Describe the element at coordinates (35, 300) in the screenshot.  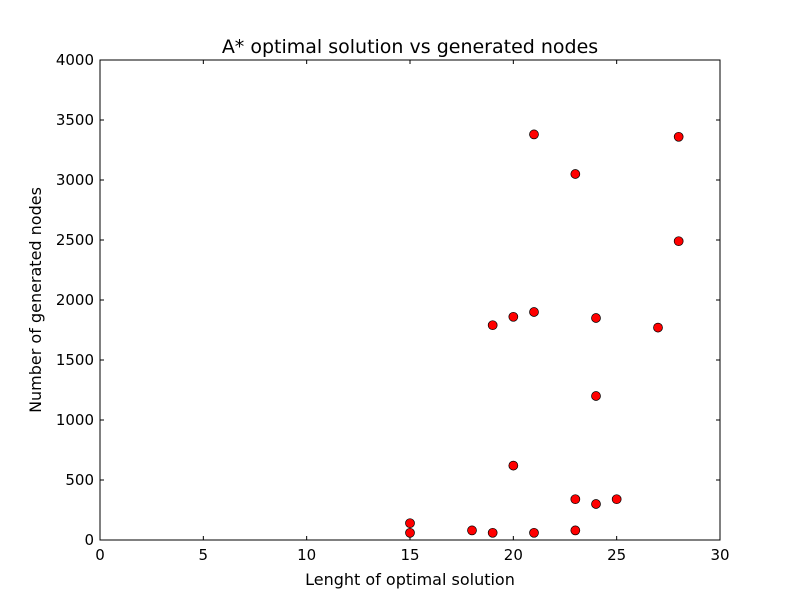
I see `y-axis-label: Number of generated nodes` at that location.